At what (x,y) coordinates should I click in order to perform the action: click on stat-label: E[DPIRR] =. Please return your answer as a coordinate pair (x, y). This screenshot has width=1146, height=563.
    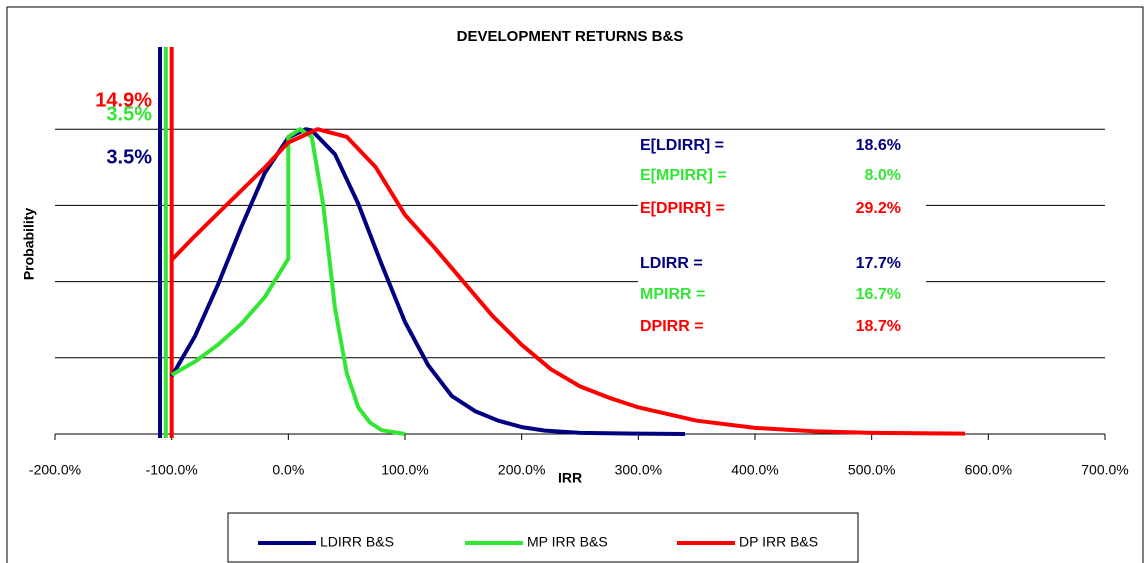
    Looking at the image, I should click on (682, 208).